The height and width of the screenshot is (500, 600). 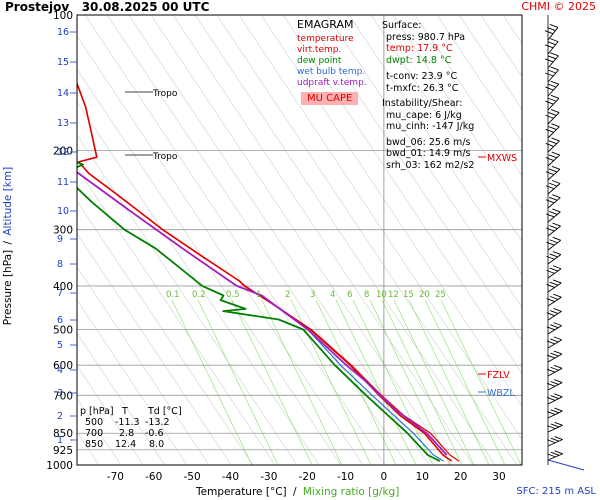 I want to click on mixing-ratio-label: 20, so click(x=424, y=295).